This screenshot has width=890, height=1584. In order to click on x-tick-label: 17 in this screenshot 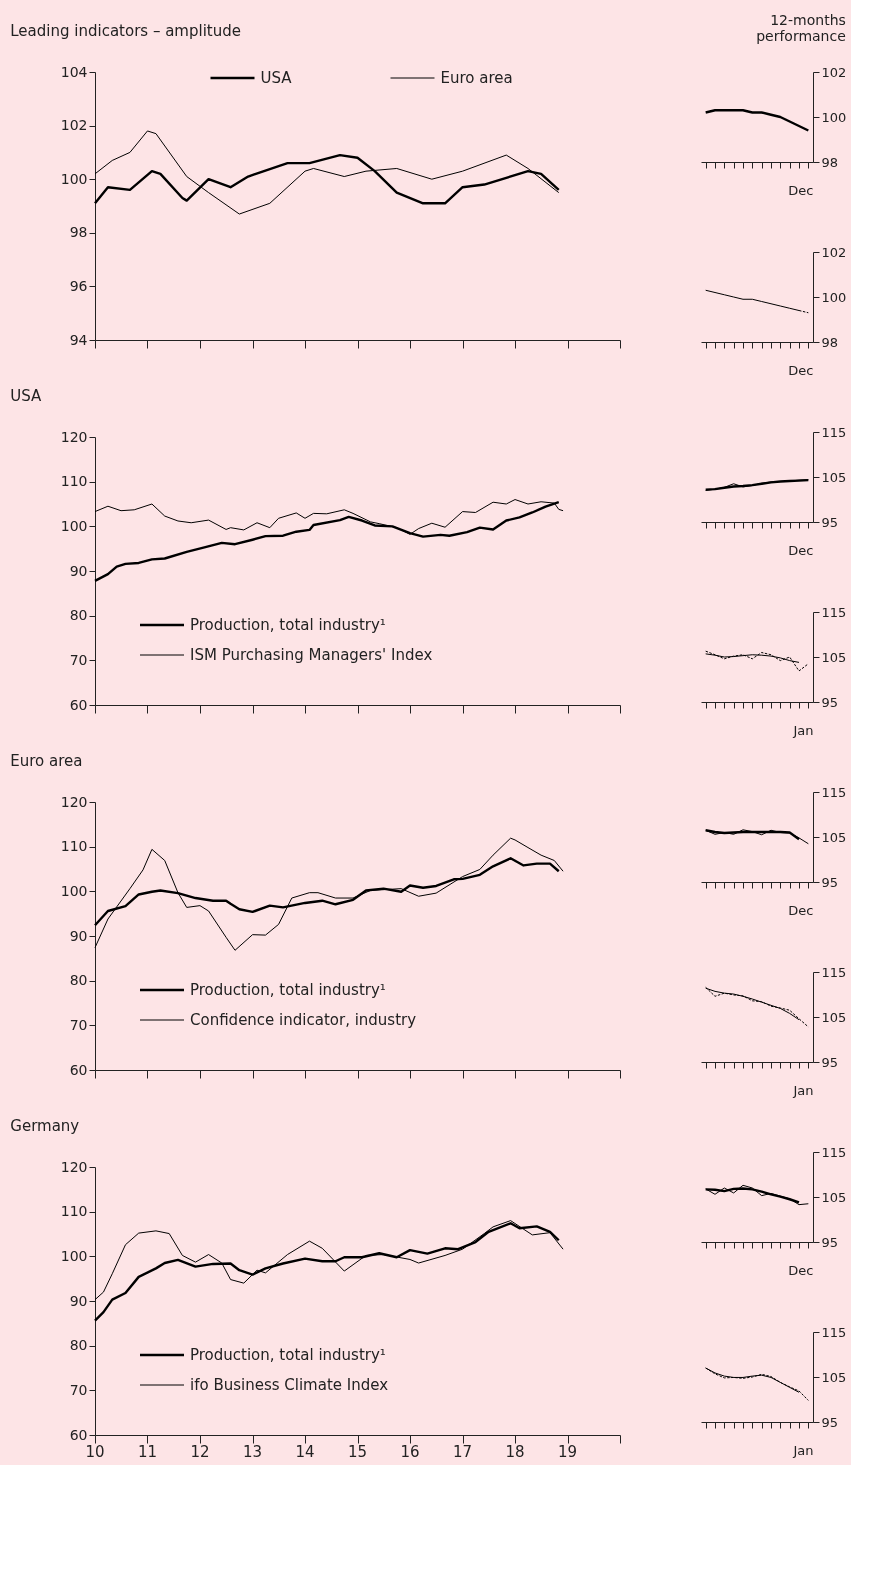, I will do `click(463, 1452)`.